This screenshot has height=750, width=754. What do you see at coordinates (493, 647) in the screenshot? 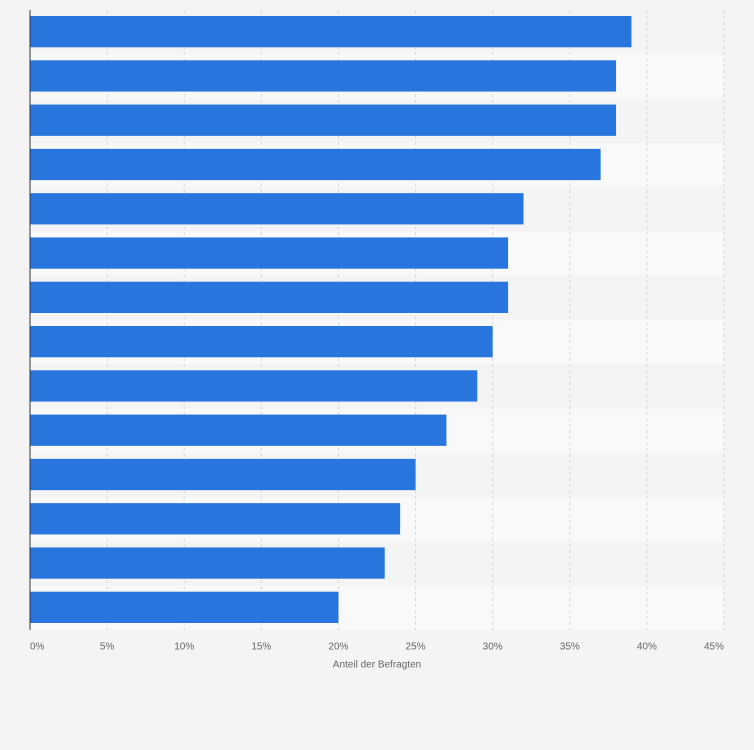
I see `x-tick-label: 30%` at bounding box center [493, 647].